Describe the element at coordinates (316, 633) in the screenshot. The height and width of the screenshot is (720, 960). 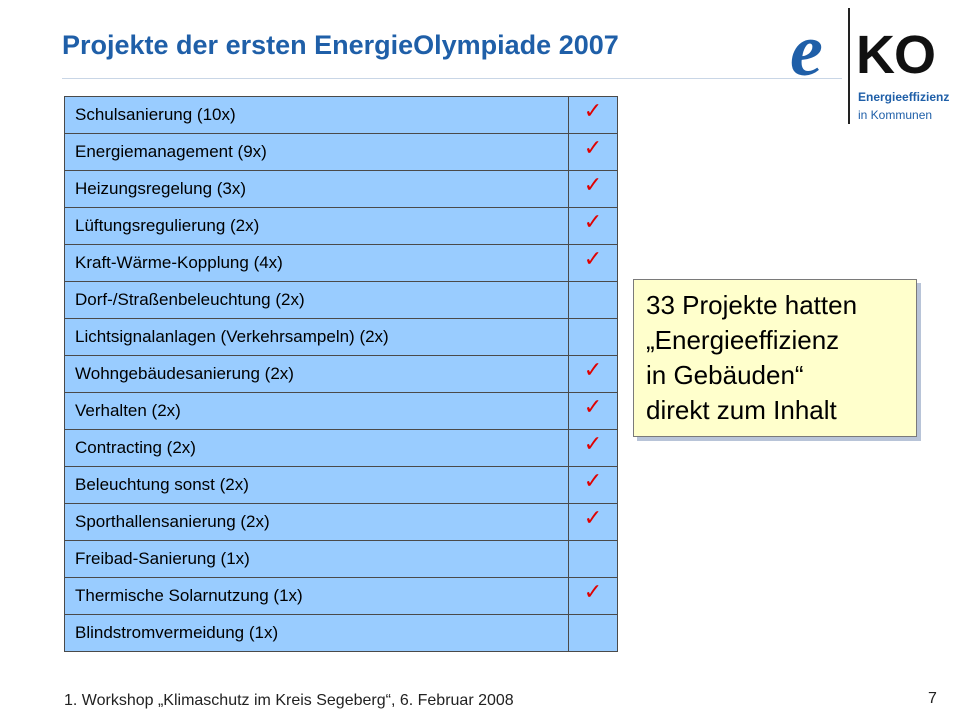
I see `project-name-cell: Blindstromvermeidung (1x)` at that location.